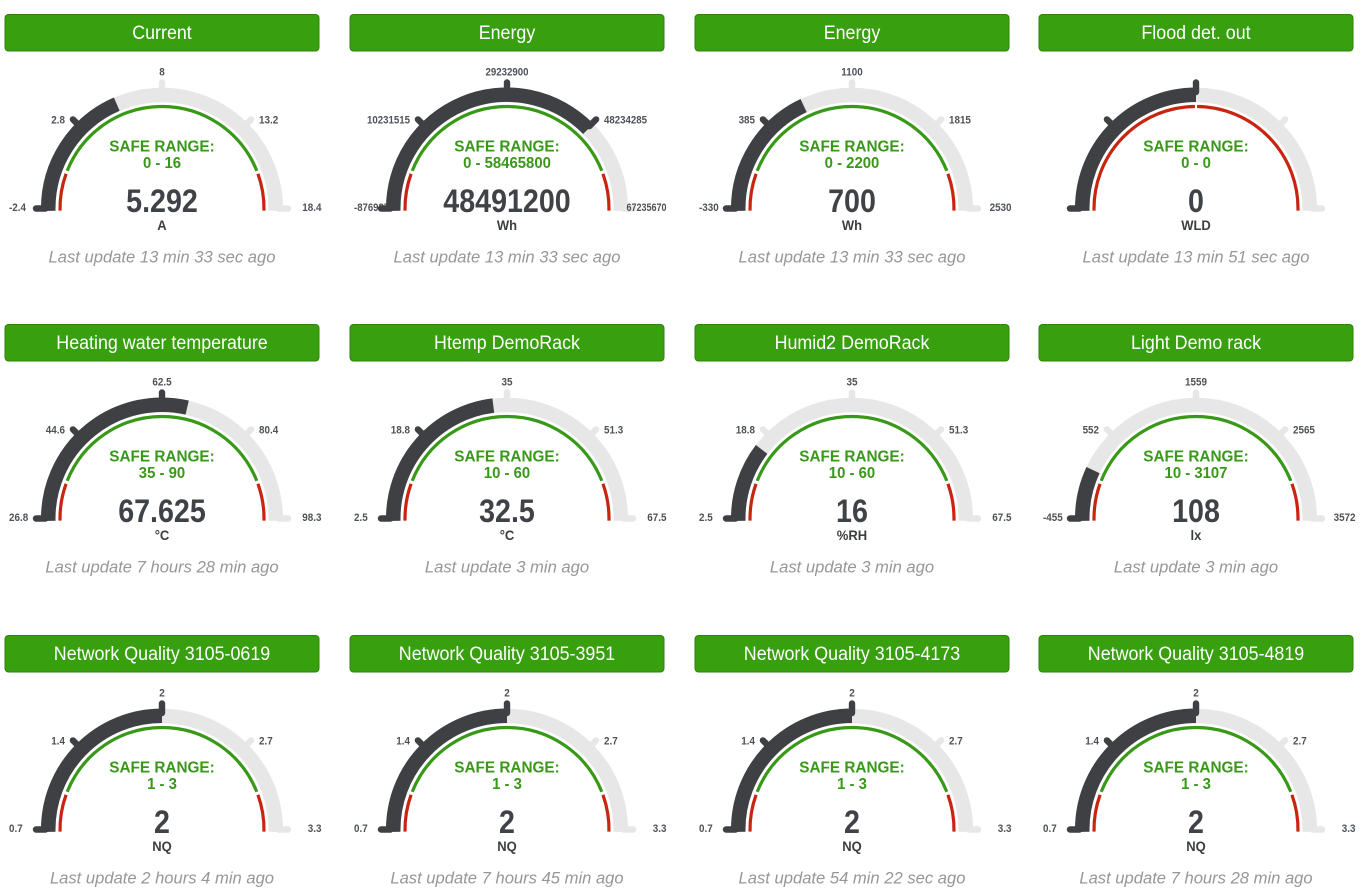 The width and height of the screenshot is (1362, 893). What do you see at coordinates (312, 518) in the screenshot?
I see `svg-text: 98.3` at bounding box center [312, 518].